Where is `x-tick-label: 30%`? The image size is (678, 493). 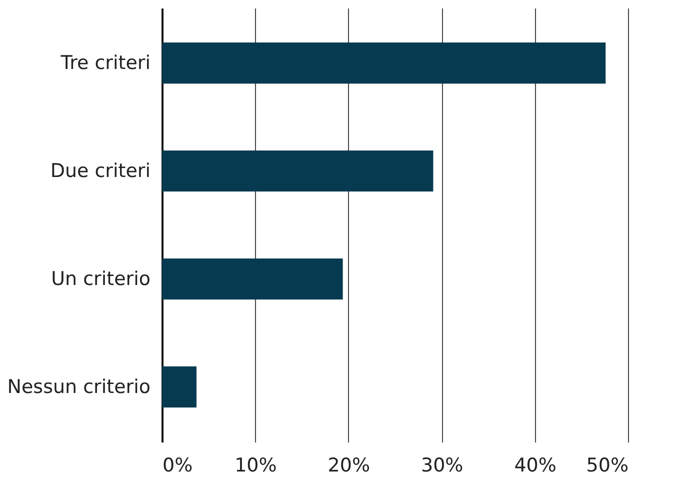
x-tick-label: 30% is located at coordinates (442, 465).